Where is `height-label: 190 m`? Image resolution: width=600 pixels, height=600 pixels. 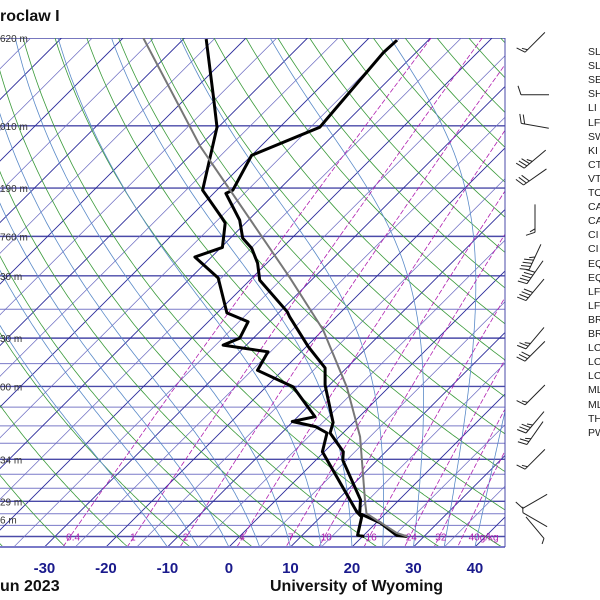
height-label: 190 m is located at coordinates (14, 189).